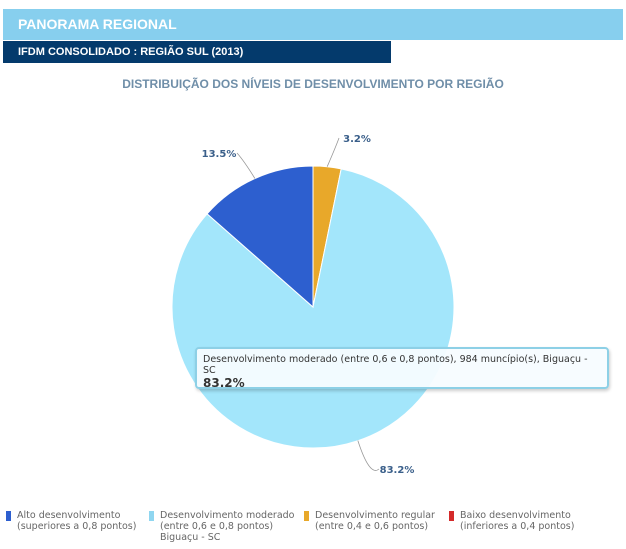 The image size is (626, 549). Describe the element at coordinates (190, 537) in the screenshot. I see `legend-extra: Biguaçu - SC` at that location.